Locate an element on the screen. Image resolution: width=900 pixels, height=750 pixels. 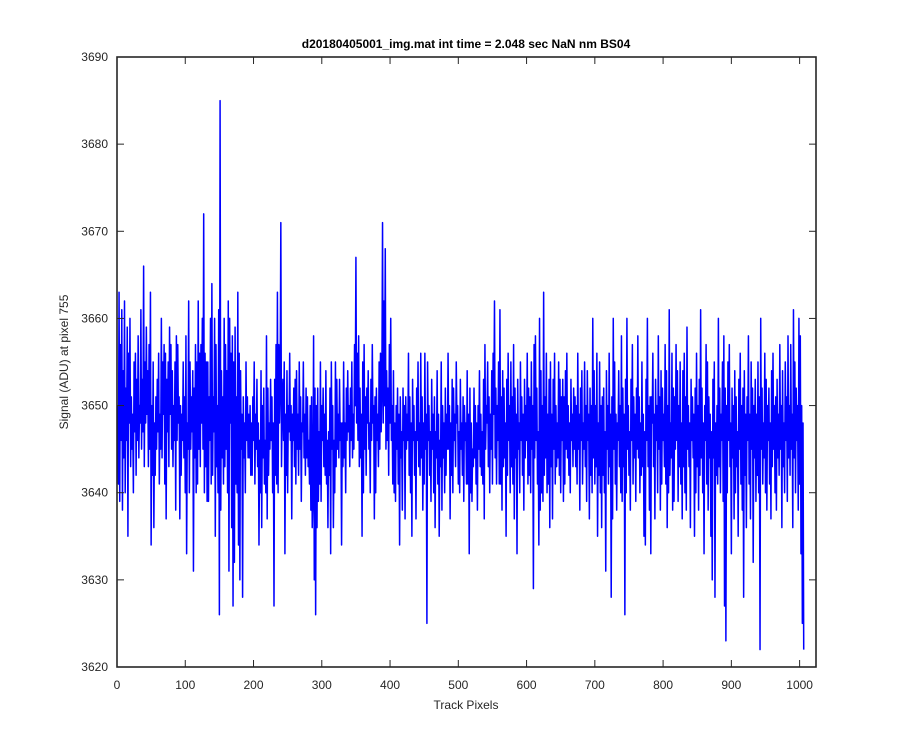
y-tick-label: 3630 is located at coordinates (94, 580).